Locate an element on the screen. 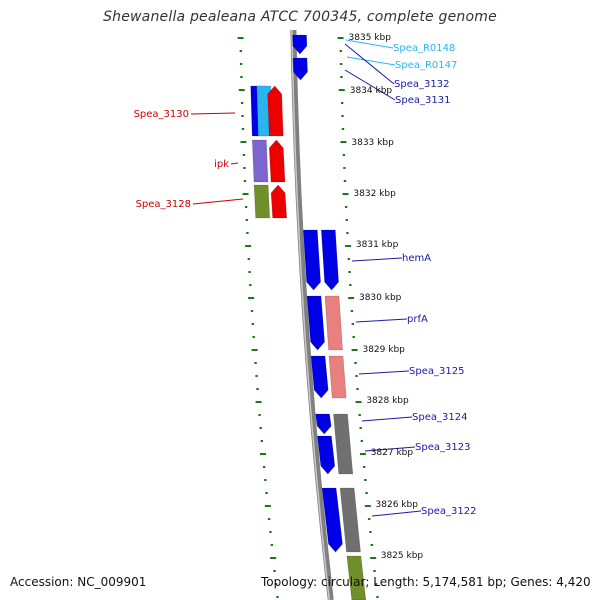 This screenshot has width=600, height=600. scale-label: 3827 kbp is located at coordinates (392, 453).